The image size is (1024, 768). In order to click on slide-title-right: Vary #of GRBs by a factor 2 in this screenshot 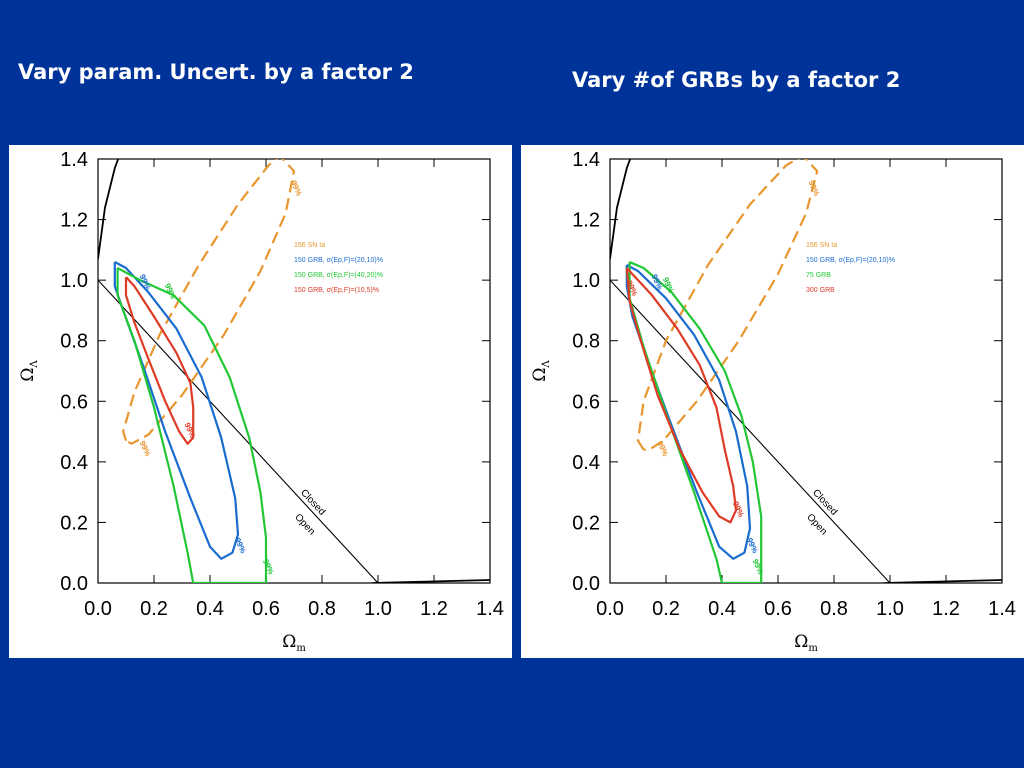, I will do `click(736, 80)`.